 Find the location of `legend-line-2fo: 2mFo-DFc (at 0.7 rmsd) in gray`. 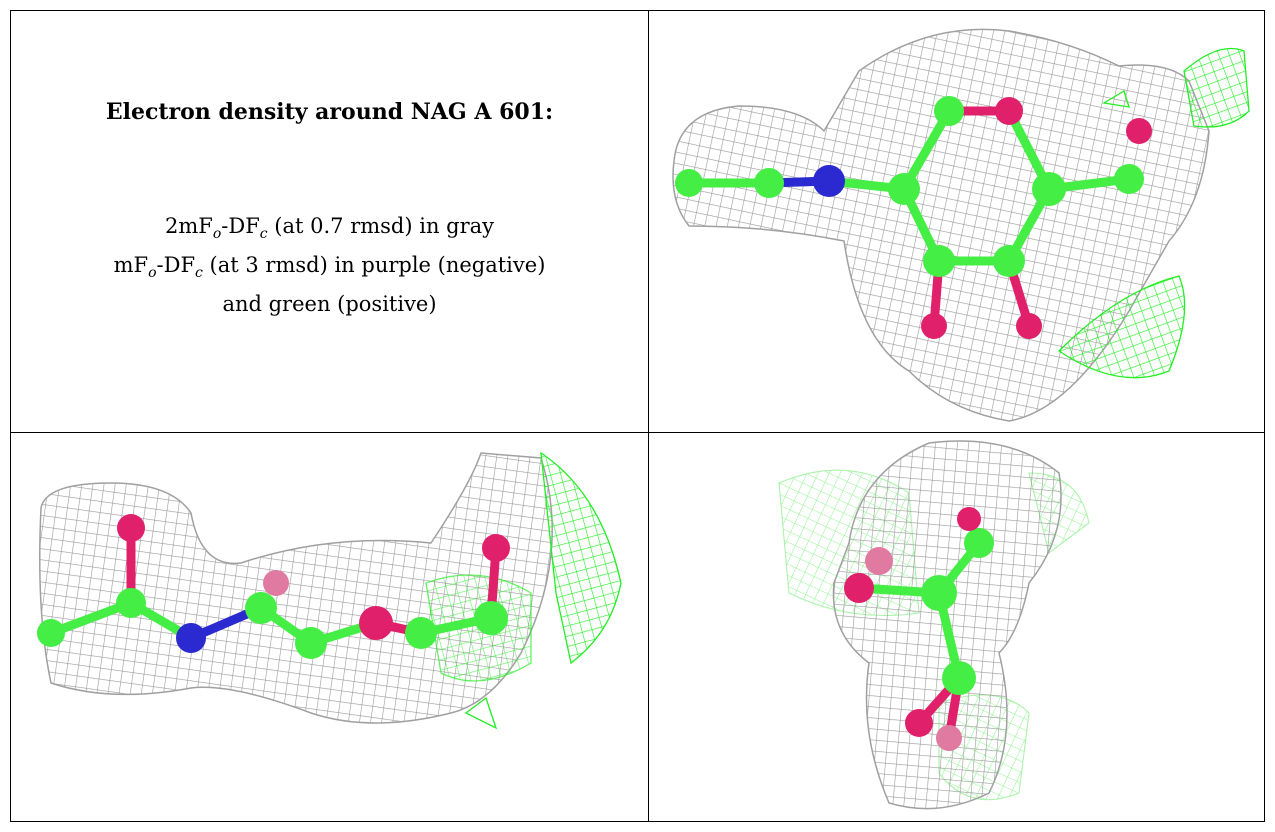

legend-line-2fo: 2mFo-DFc (at 0.7 rmsd) in gray is located at coordinates (329, 230).